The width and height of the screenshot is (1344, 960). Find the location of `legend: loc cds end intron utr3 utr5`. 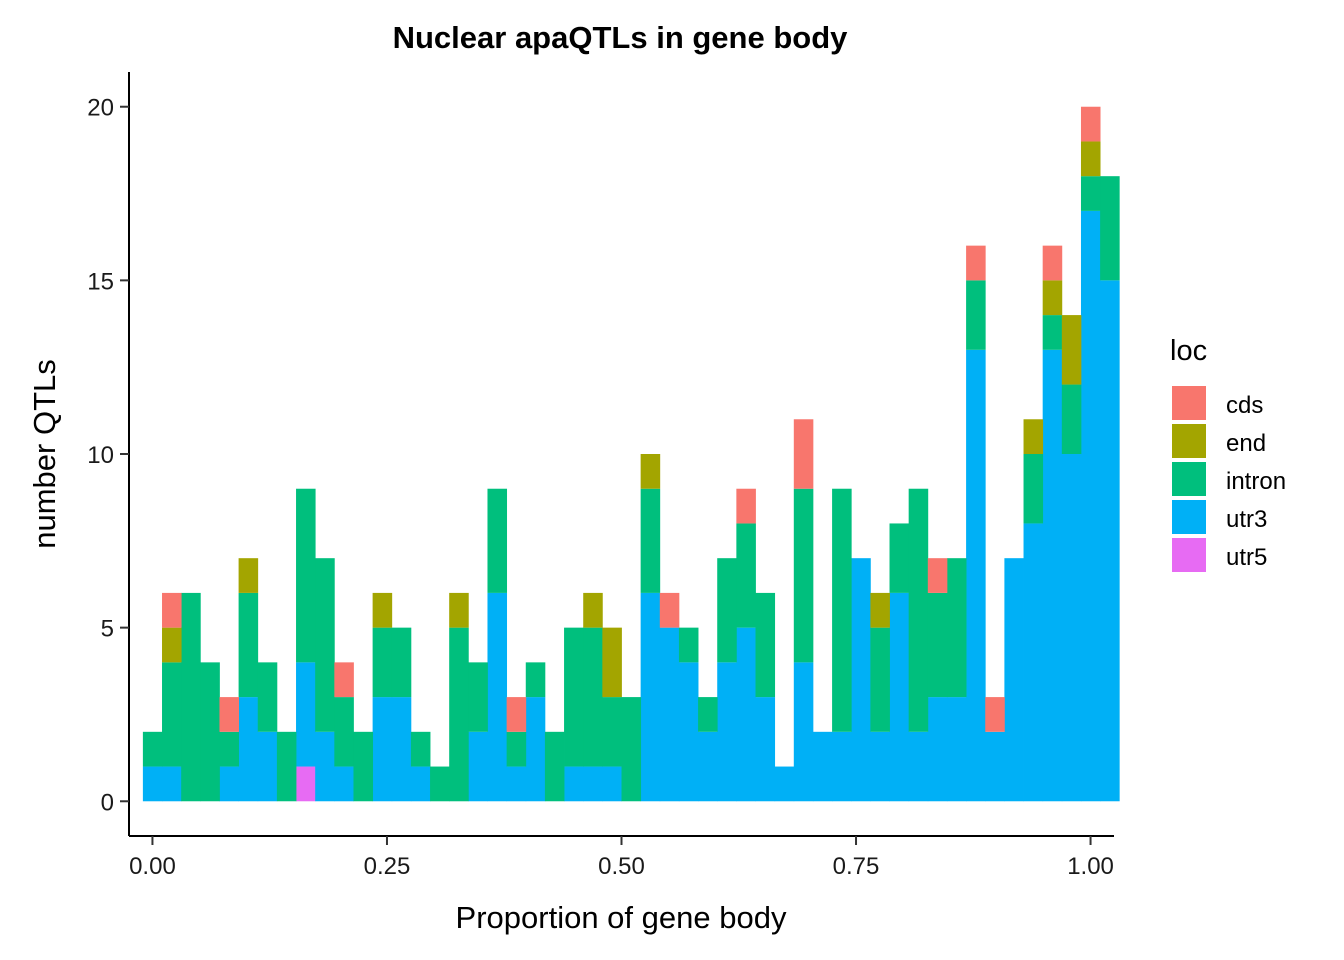

legend: loc cds end intron utr3 utr5 is located at coordinates (1228, 453).